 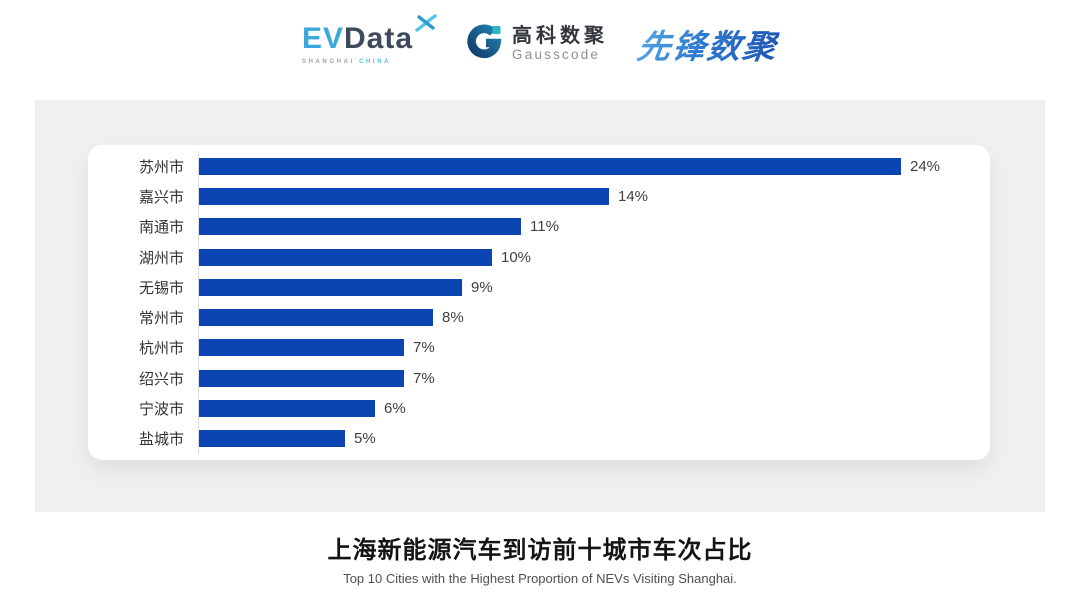 I want to click on evdata-tagline: SHANGHAI CHINA, so click(x=346, y=62).